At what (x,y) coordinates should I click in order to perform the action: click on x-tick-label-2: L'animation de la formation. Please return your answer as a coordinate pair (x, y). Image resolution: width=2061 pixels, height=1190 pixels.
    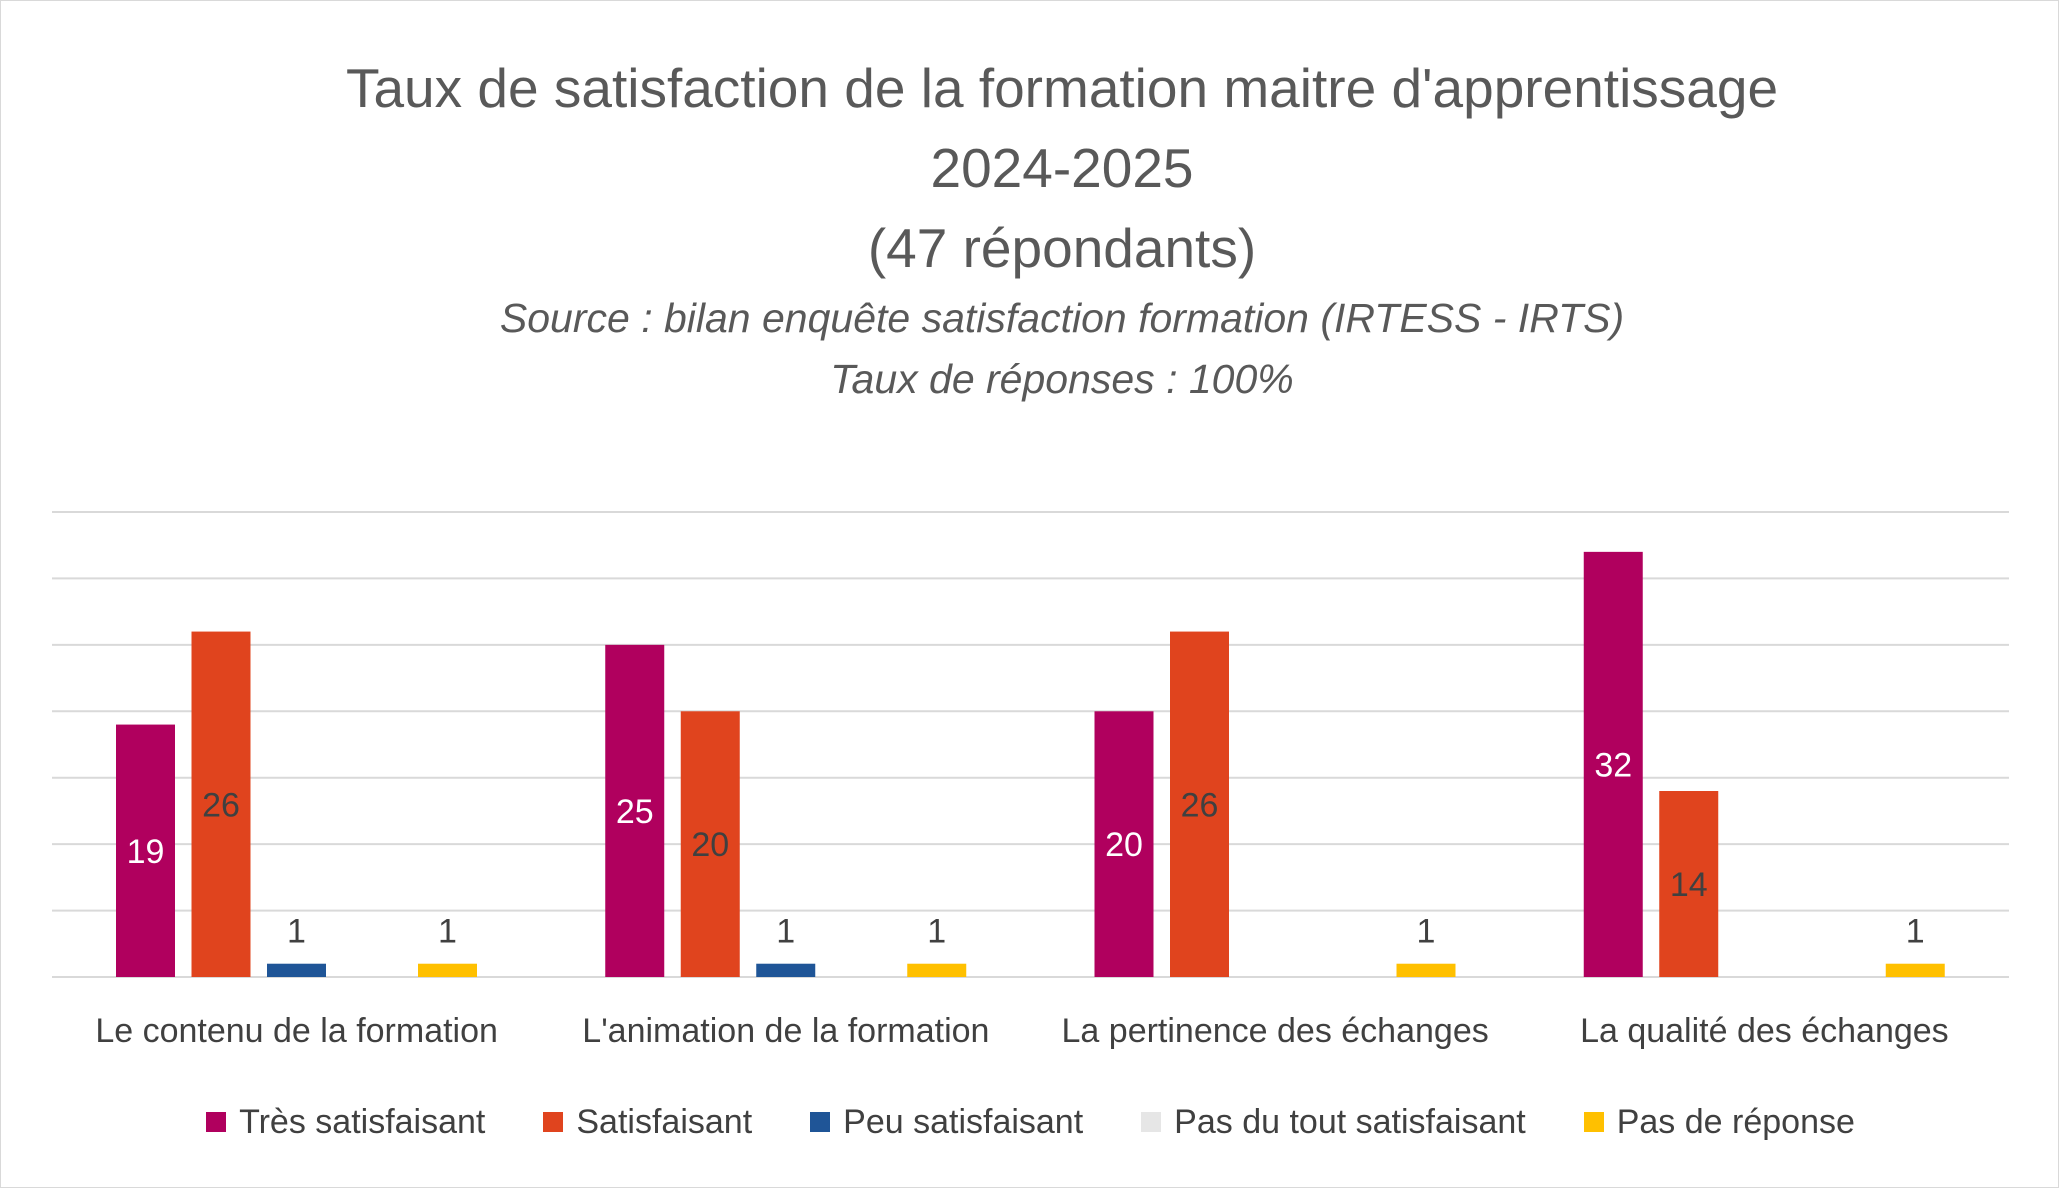
    Looking at the image, I should click on (785, 1031).